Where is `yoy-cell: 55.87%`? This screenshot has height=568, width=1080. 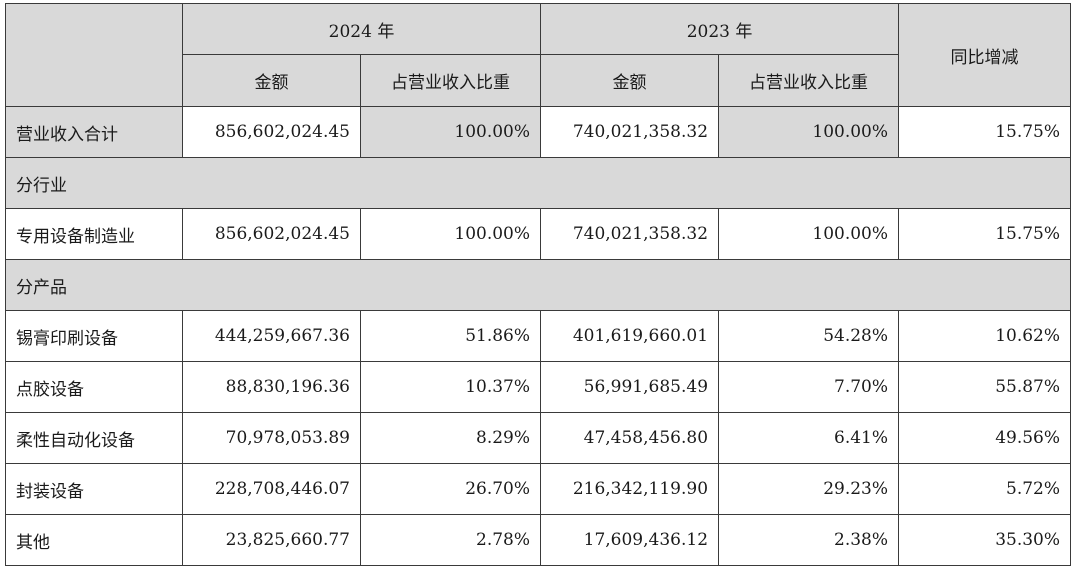
yoy-cell: 55.87% is located at coordinates (985, 387).